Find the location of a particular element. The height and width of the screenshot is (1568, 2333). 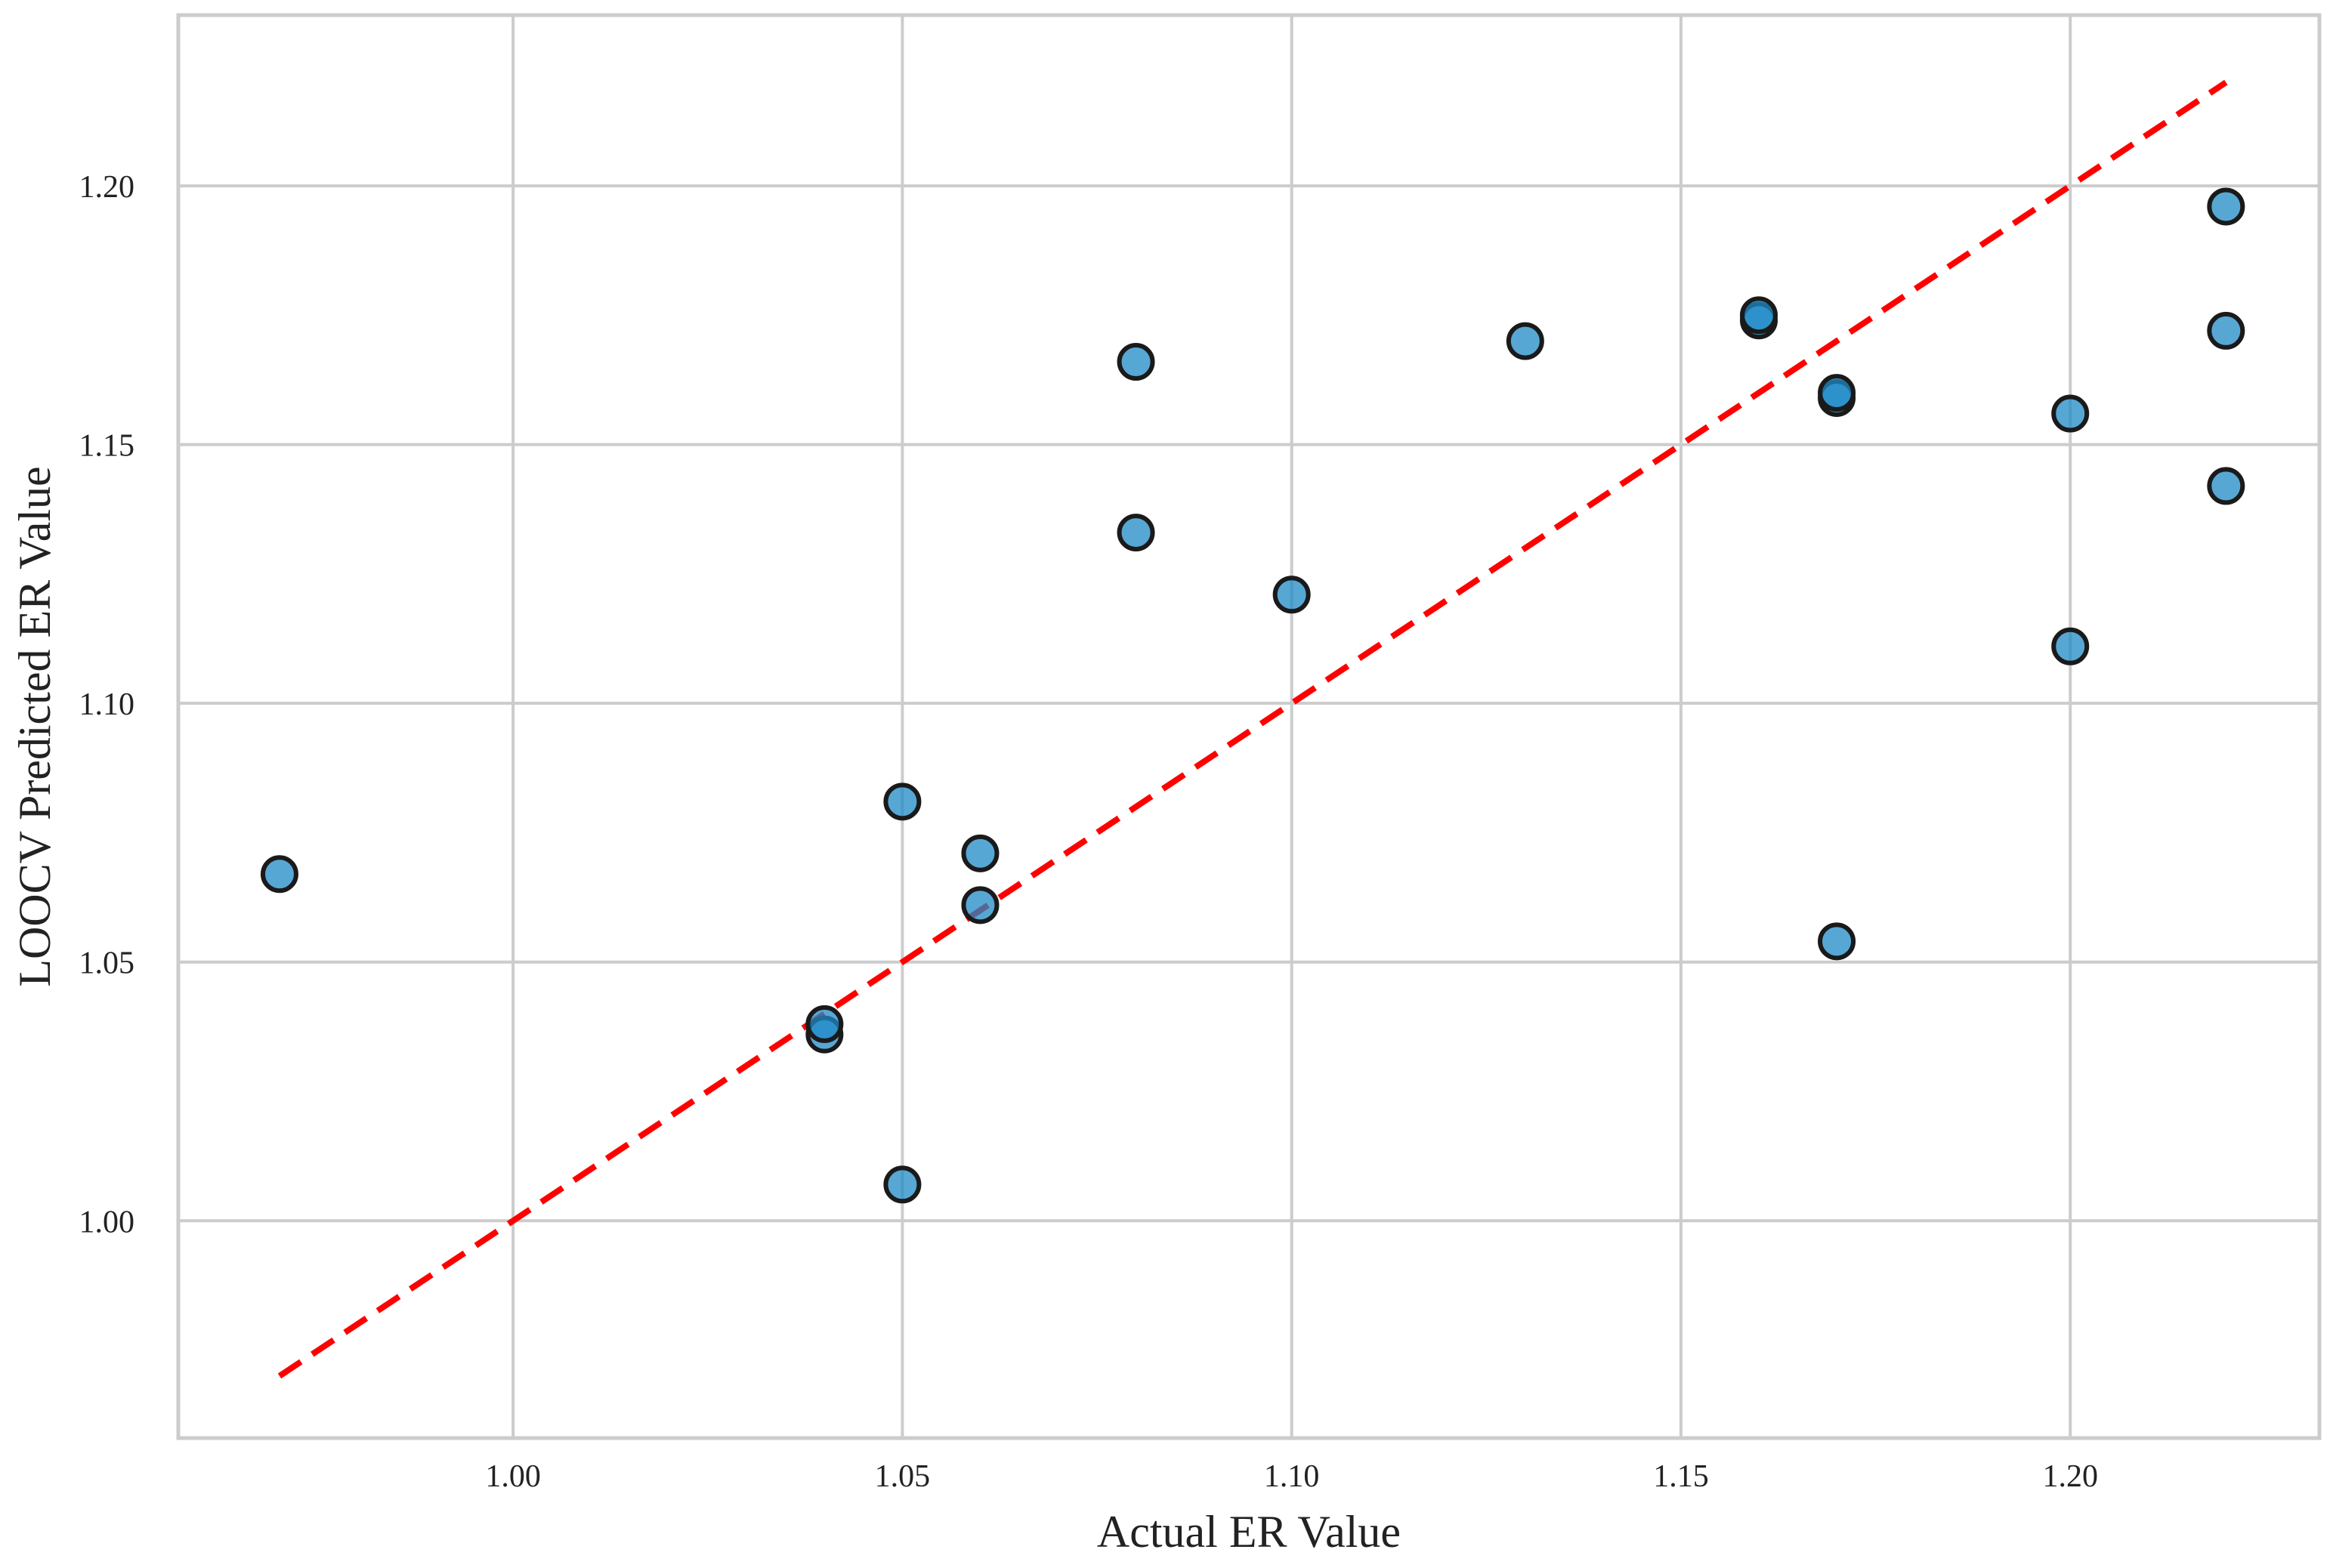

x-tick-label: 1.10 is located at coordinates (1292, 1476).